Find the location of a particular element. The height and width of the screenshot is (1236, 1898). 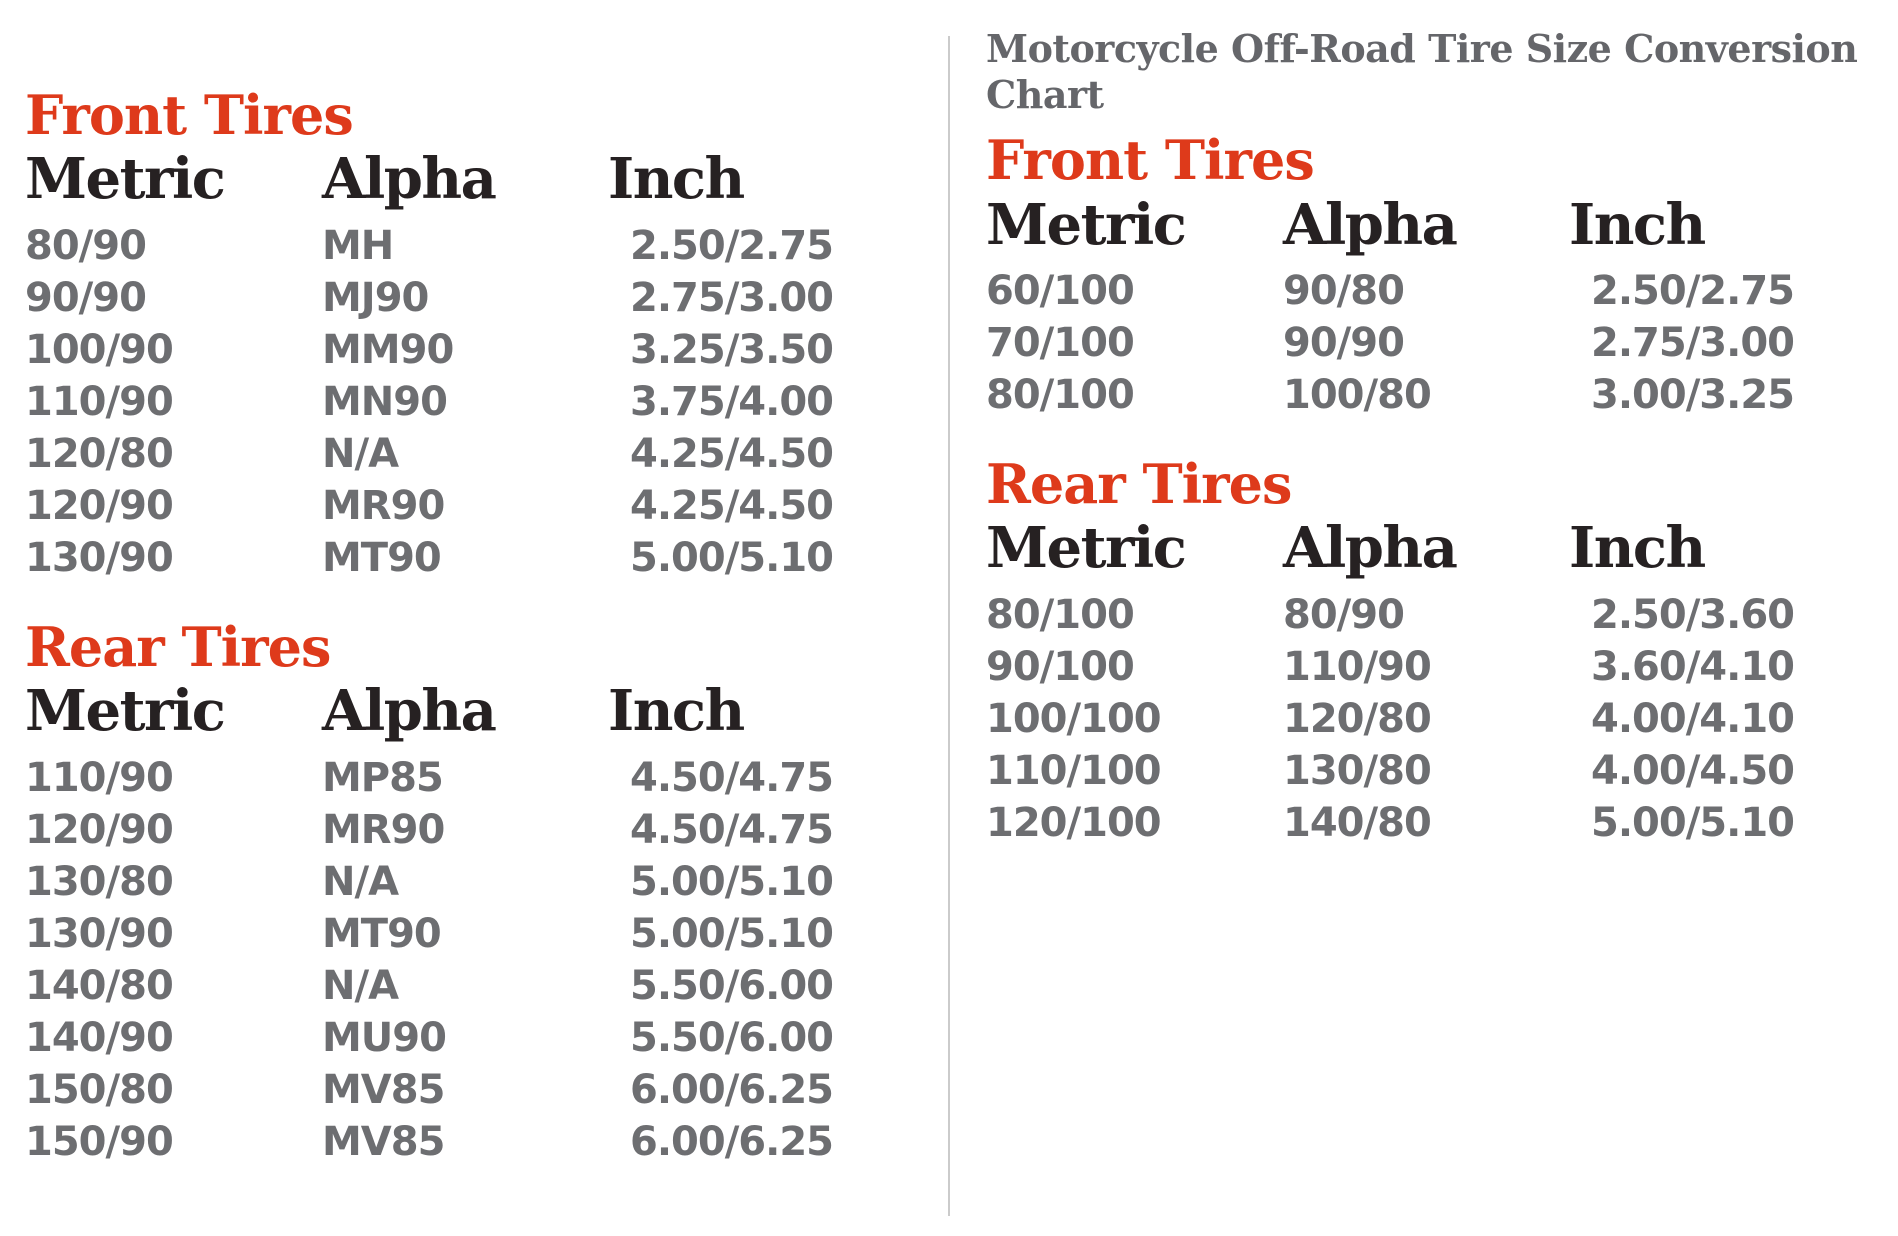

alpha-cell: 130/80 is located at coordinates (1357, 770).